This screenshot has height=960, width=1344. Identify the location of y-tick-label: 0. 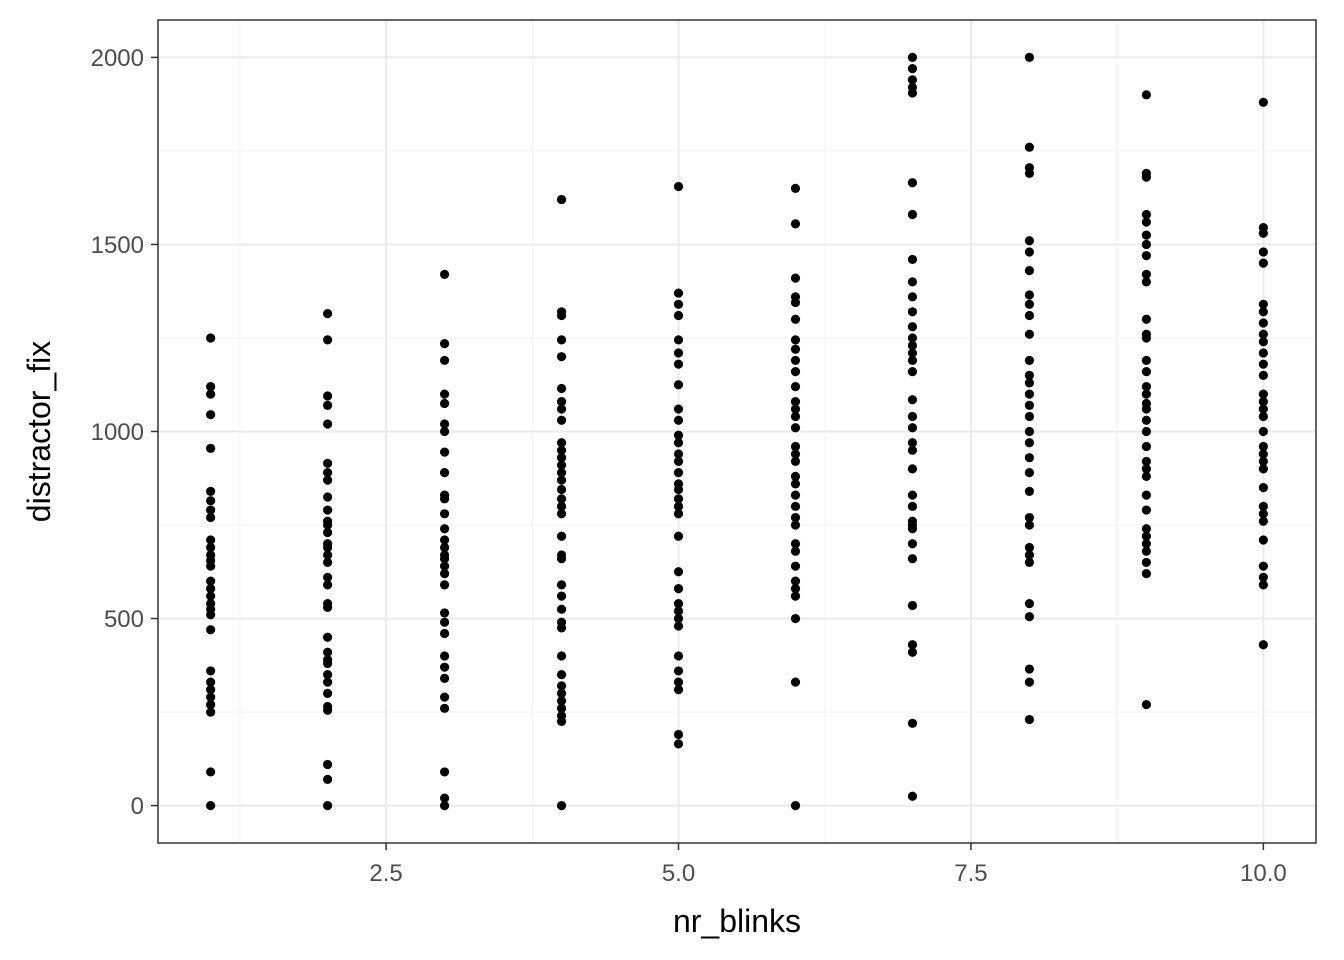
(137, 806).